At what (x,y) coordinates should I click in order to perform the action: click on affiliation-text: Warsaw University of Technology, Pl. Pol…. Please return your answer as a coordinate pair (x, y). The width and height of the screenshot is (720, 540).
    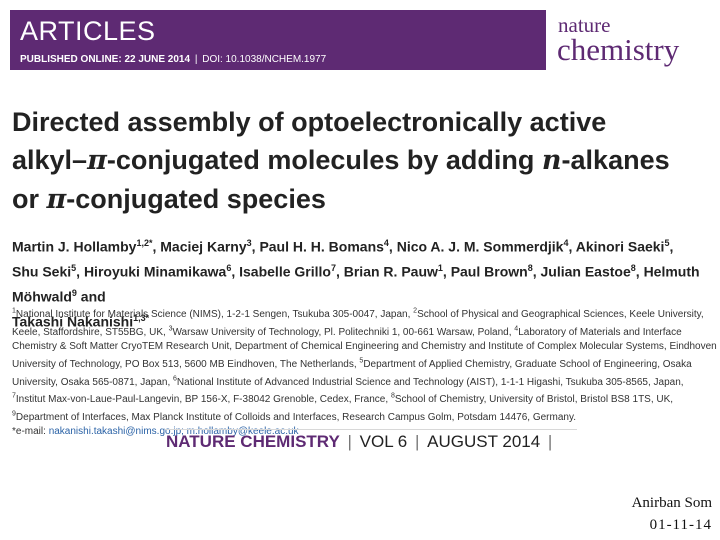
    Looking at the image, I should click on (343, 332).